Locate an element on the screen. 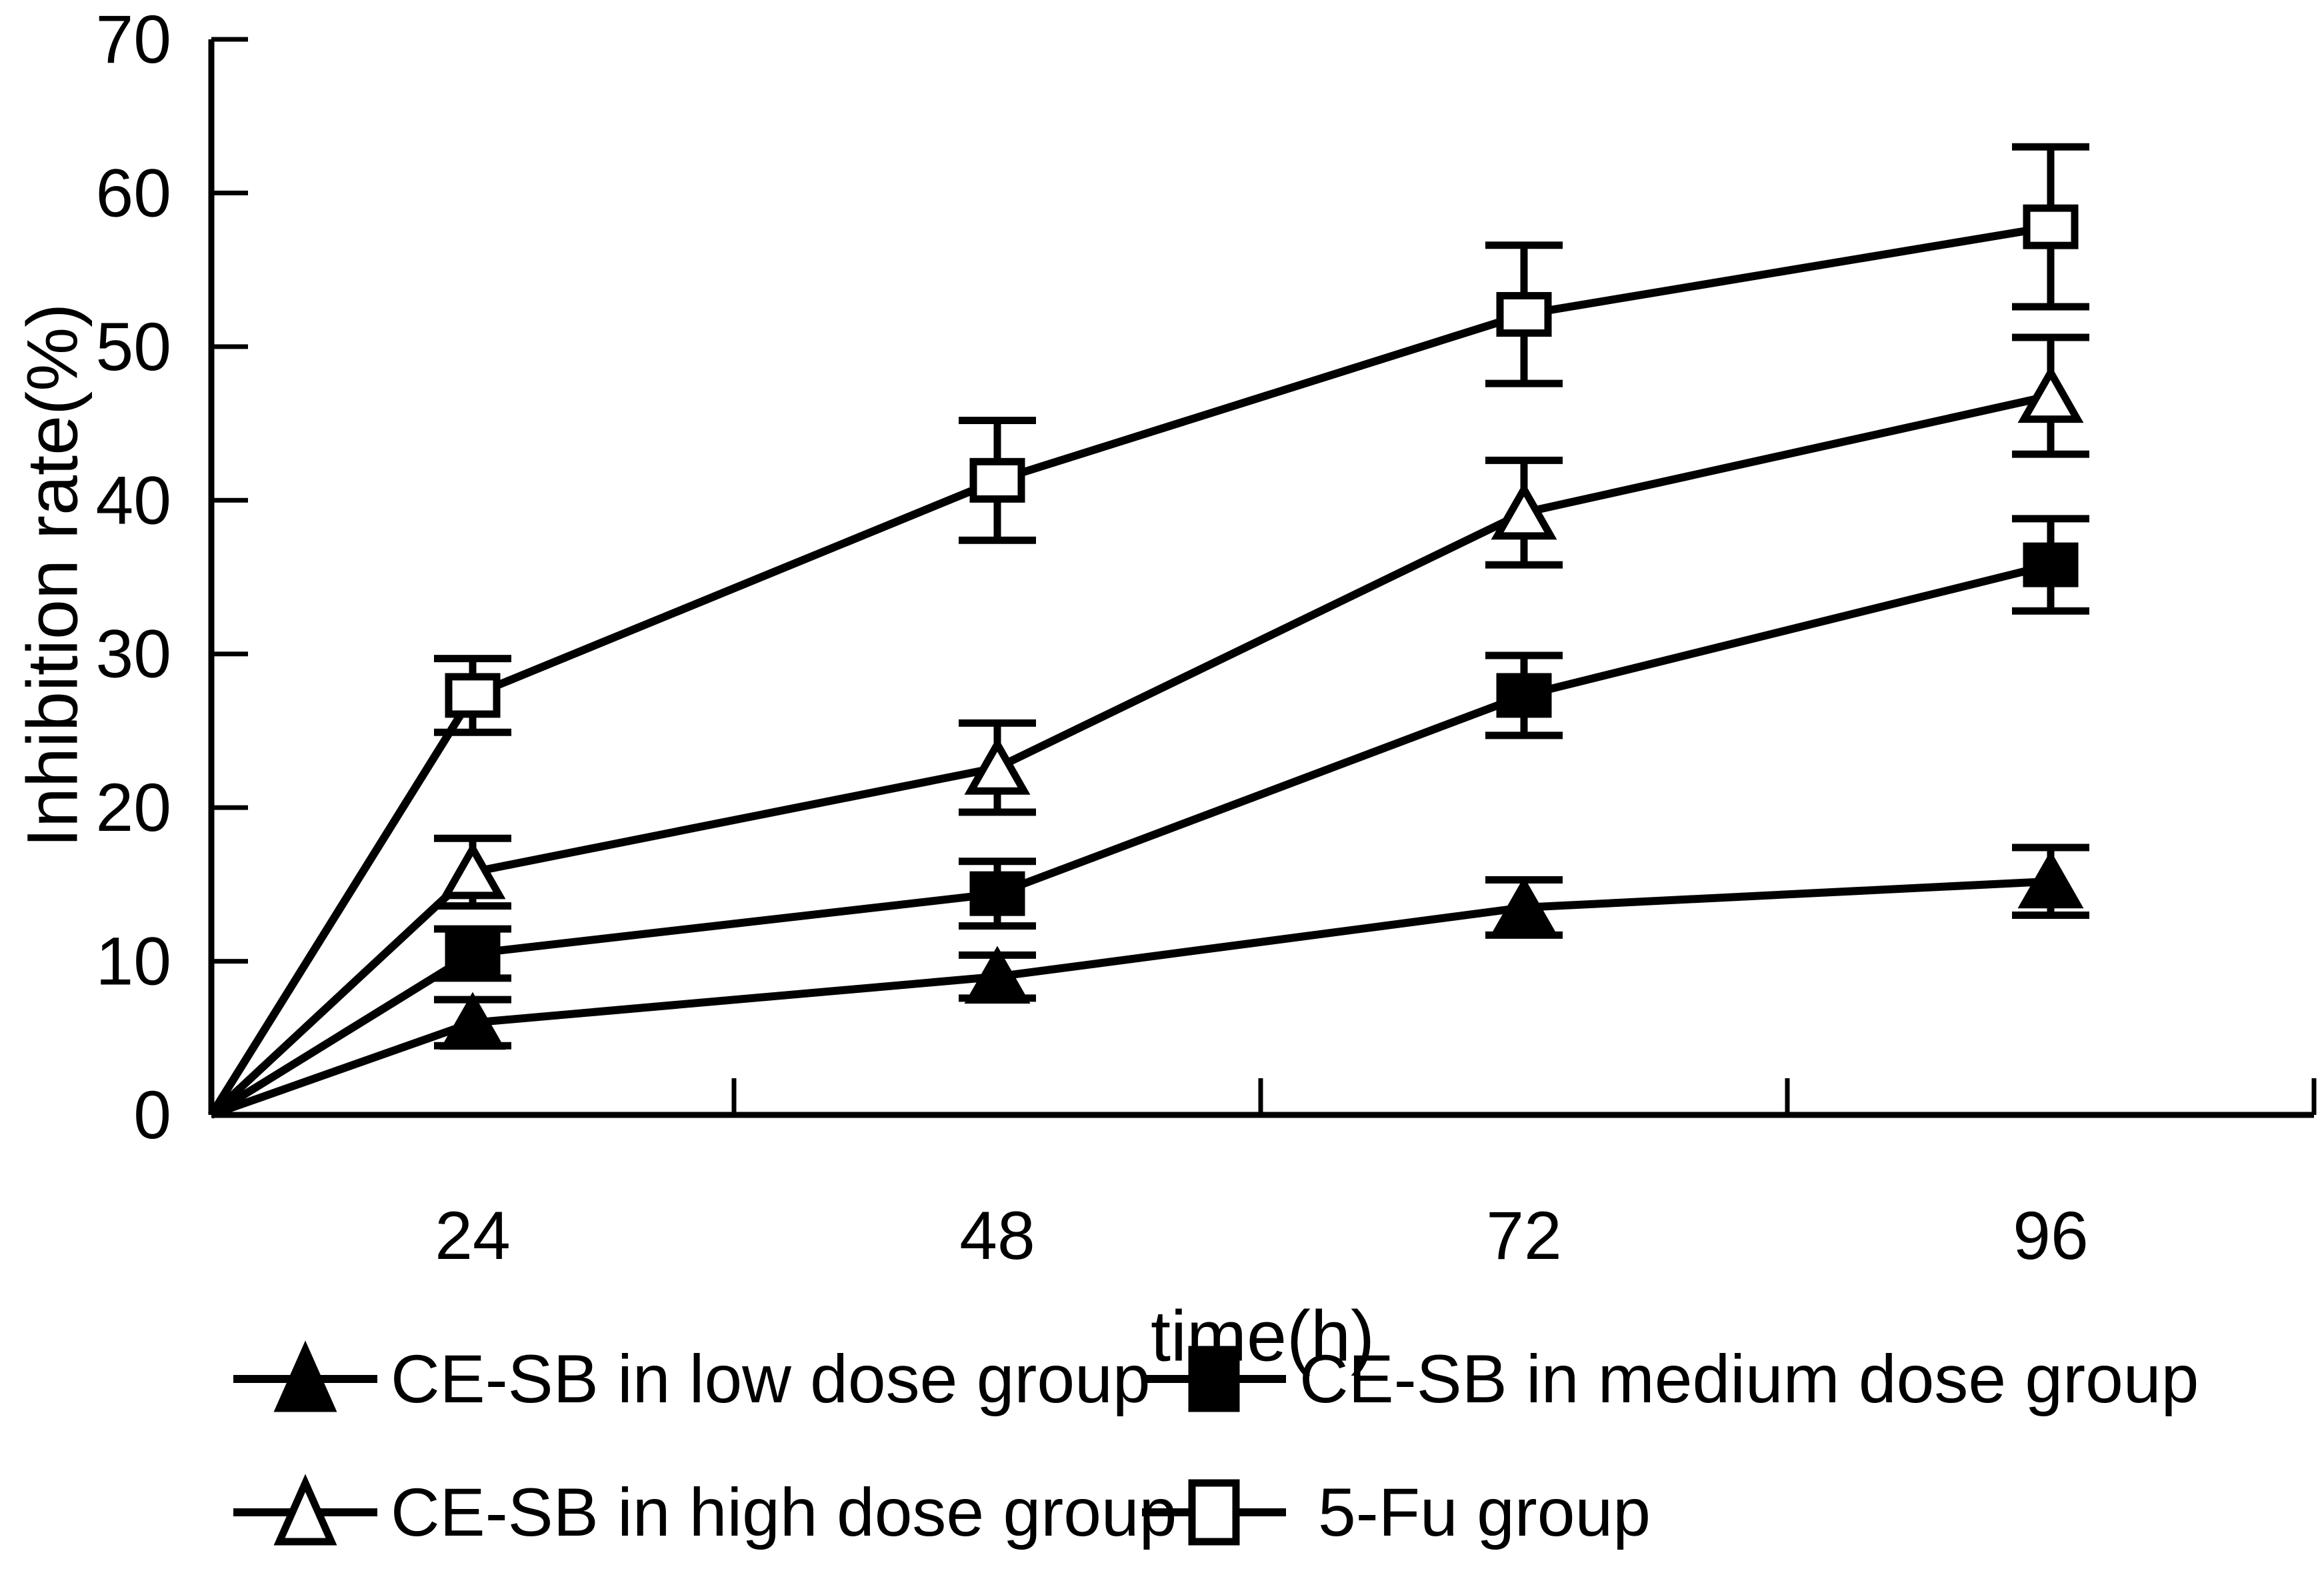  y-tick-label: 70 is located at coordinates (133, 39).